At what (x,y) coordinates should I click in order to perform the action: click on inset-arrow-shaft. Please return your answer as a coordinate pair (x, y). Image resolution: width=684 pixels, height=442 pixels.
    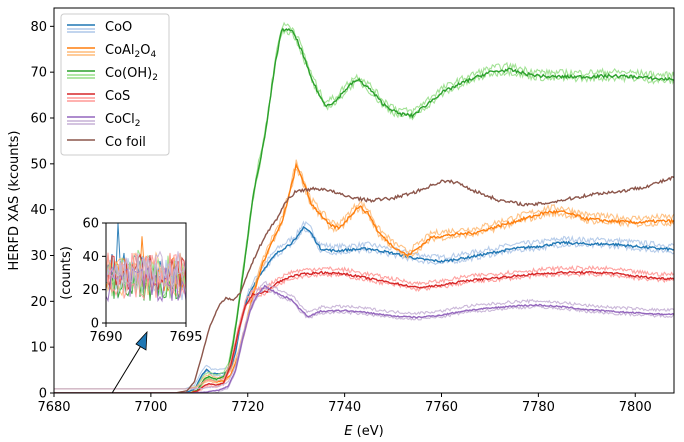
    Looking at the image, I should click on (127, 368).